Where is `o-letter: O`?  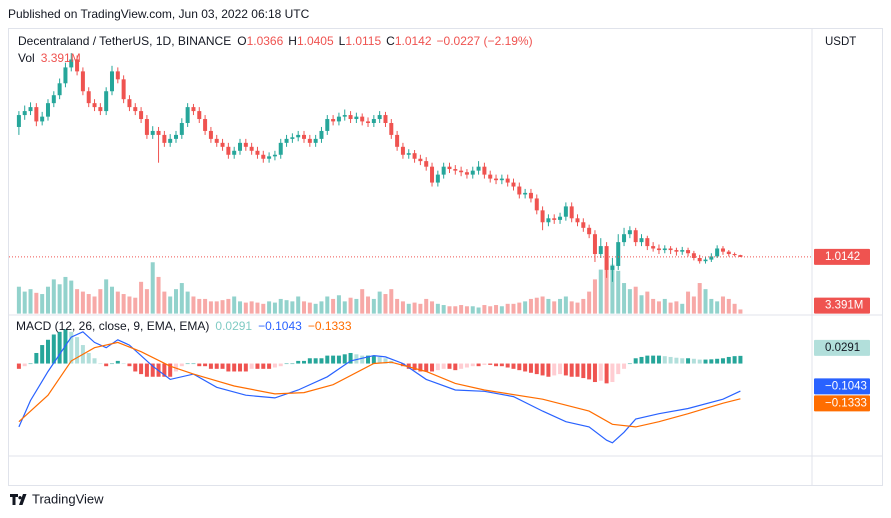
o-letter: O is located at coordinates (241, 41).